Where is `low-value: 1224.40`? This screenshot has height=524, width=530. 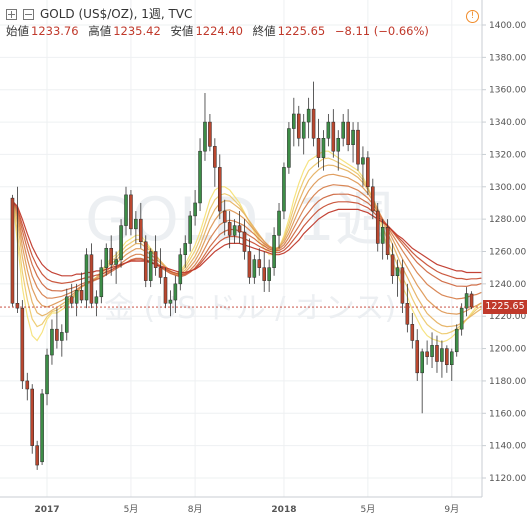
low-value: 1224.40 is located at coordinates (219, 31).